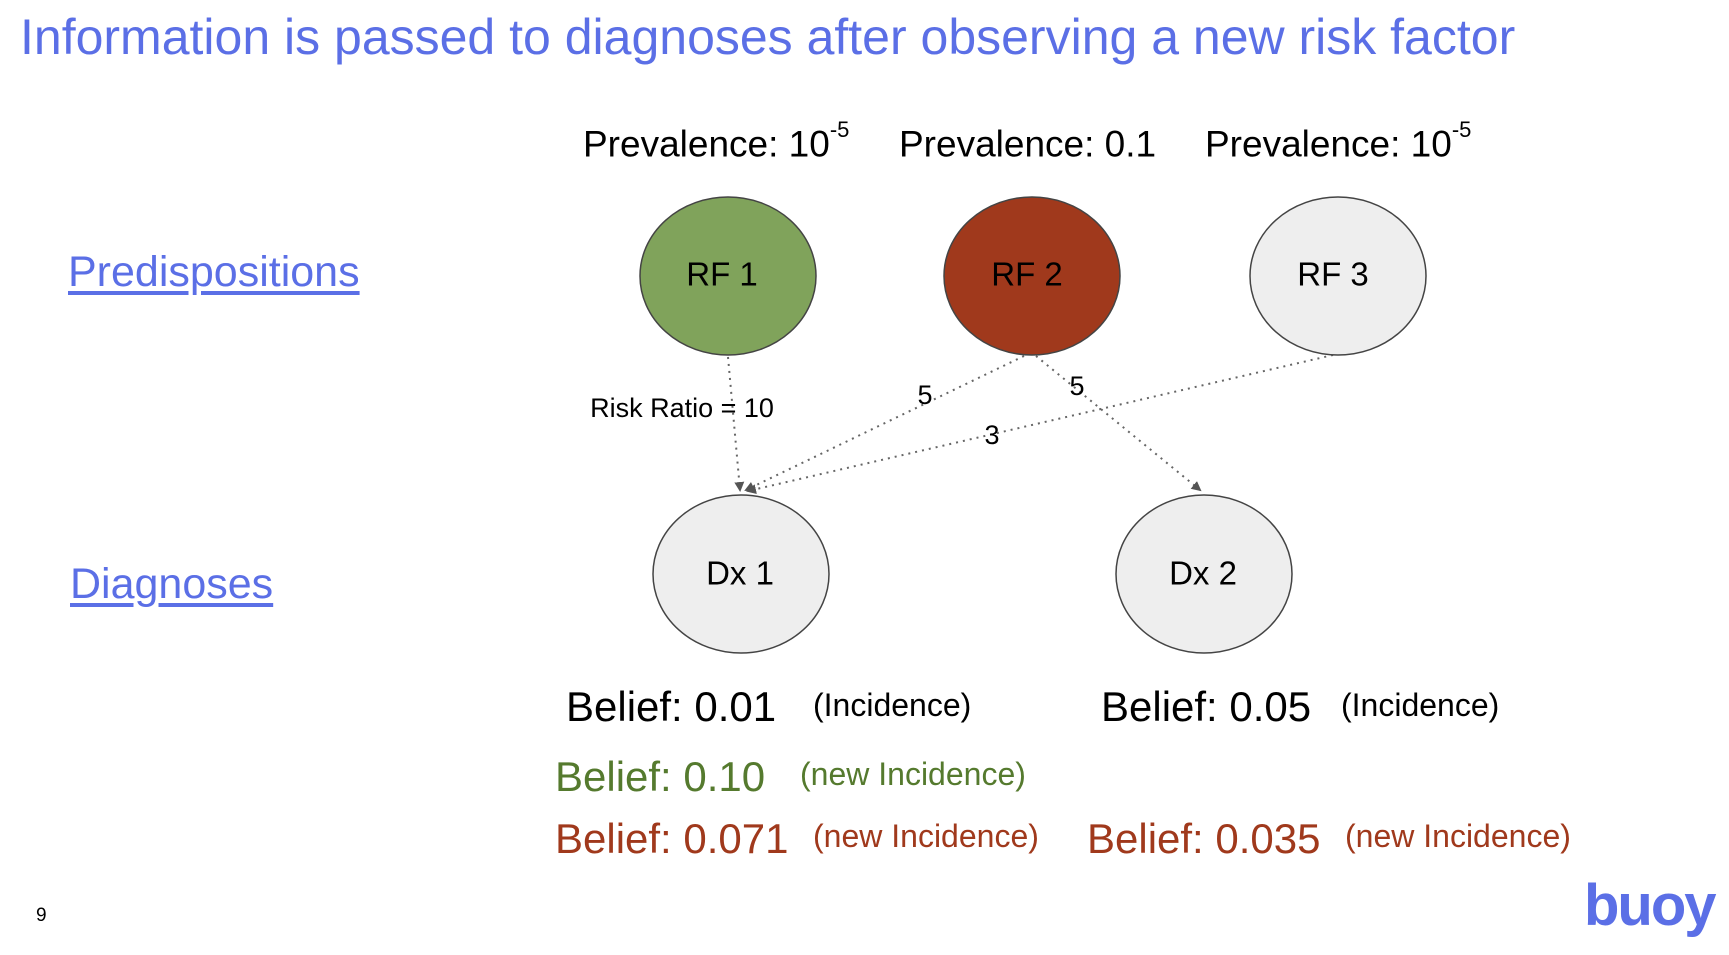 The height and width of the screenshot is (955, 1729). I want to click on predispositions-link: Predispositions, so click(214, 272).